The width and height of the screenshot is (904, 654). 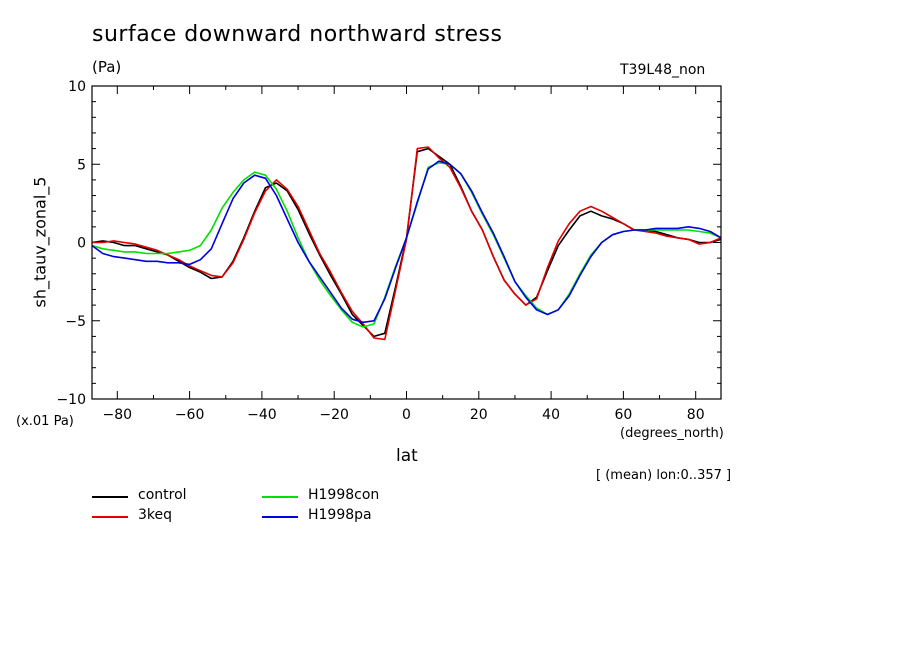 I want to click on y-tick-label: 0, so click(x=81, y=244).